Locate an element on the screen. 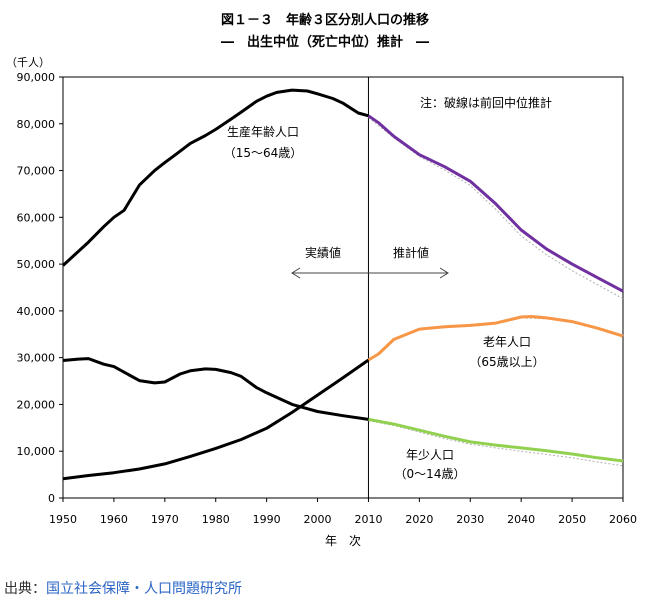 This screenshot has width=650, height=608. y-tick-label: 20,000 is located at coordinates (36, 404).